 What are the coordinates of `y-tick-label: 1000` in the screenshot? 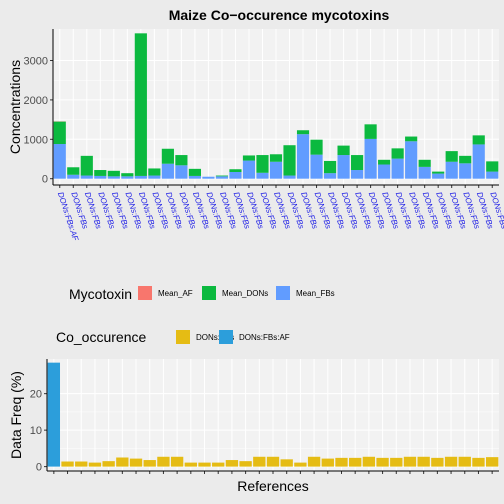 It's located at (36, 140).